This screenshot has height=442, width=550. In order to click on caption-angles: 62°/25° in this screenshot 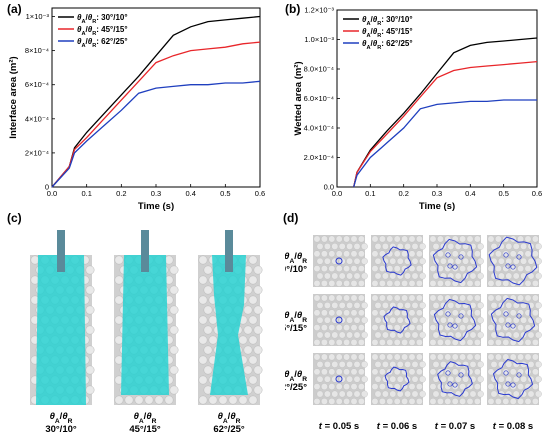, I will do `click(229, 429)`.